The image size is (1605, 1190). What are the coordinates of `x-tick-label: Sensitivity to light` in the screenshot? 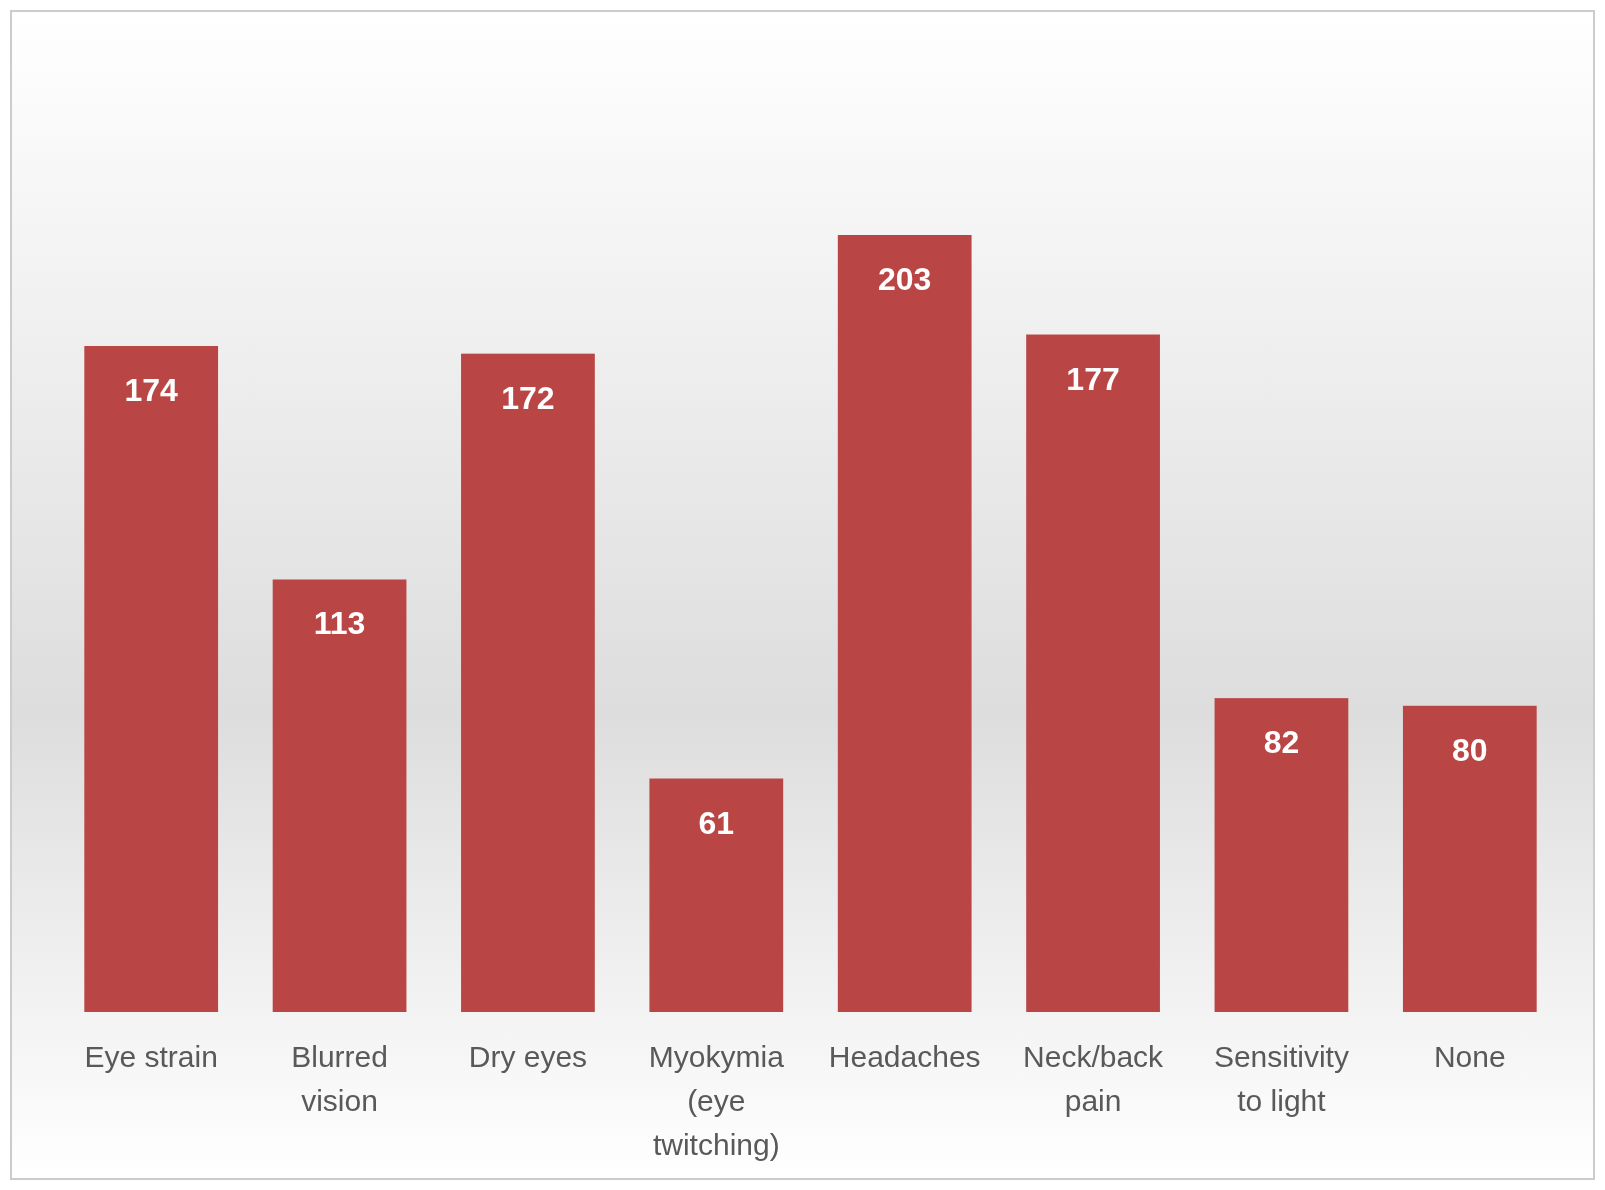 It's located at (1281, 1078).